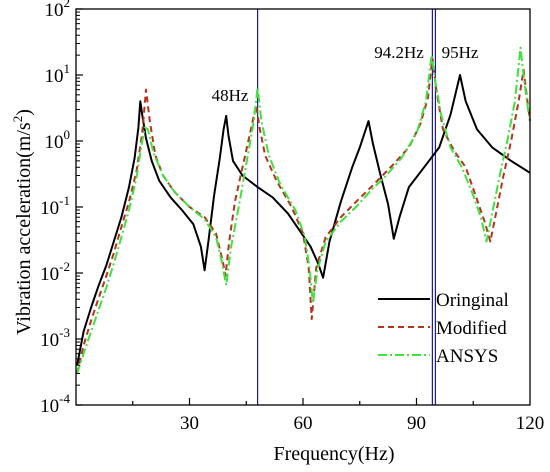 The image size is (550, 472). I want to click on y-tick-label: 10¹, so click(58, 74).